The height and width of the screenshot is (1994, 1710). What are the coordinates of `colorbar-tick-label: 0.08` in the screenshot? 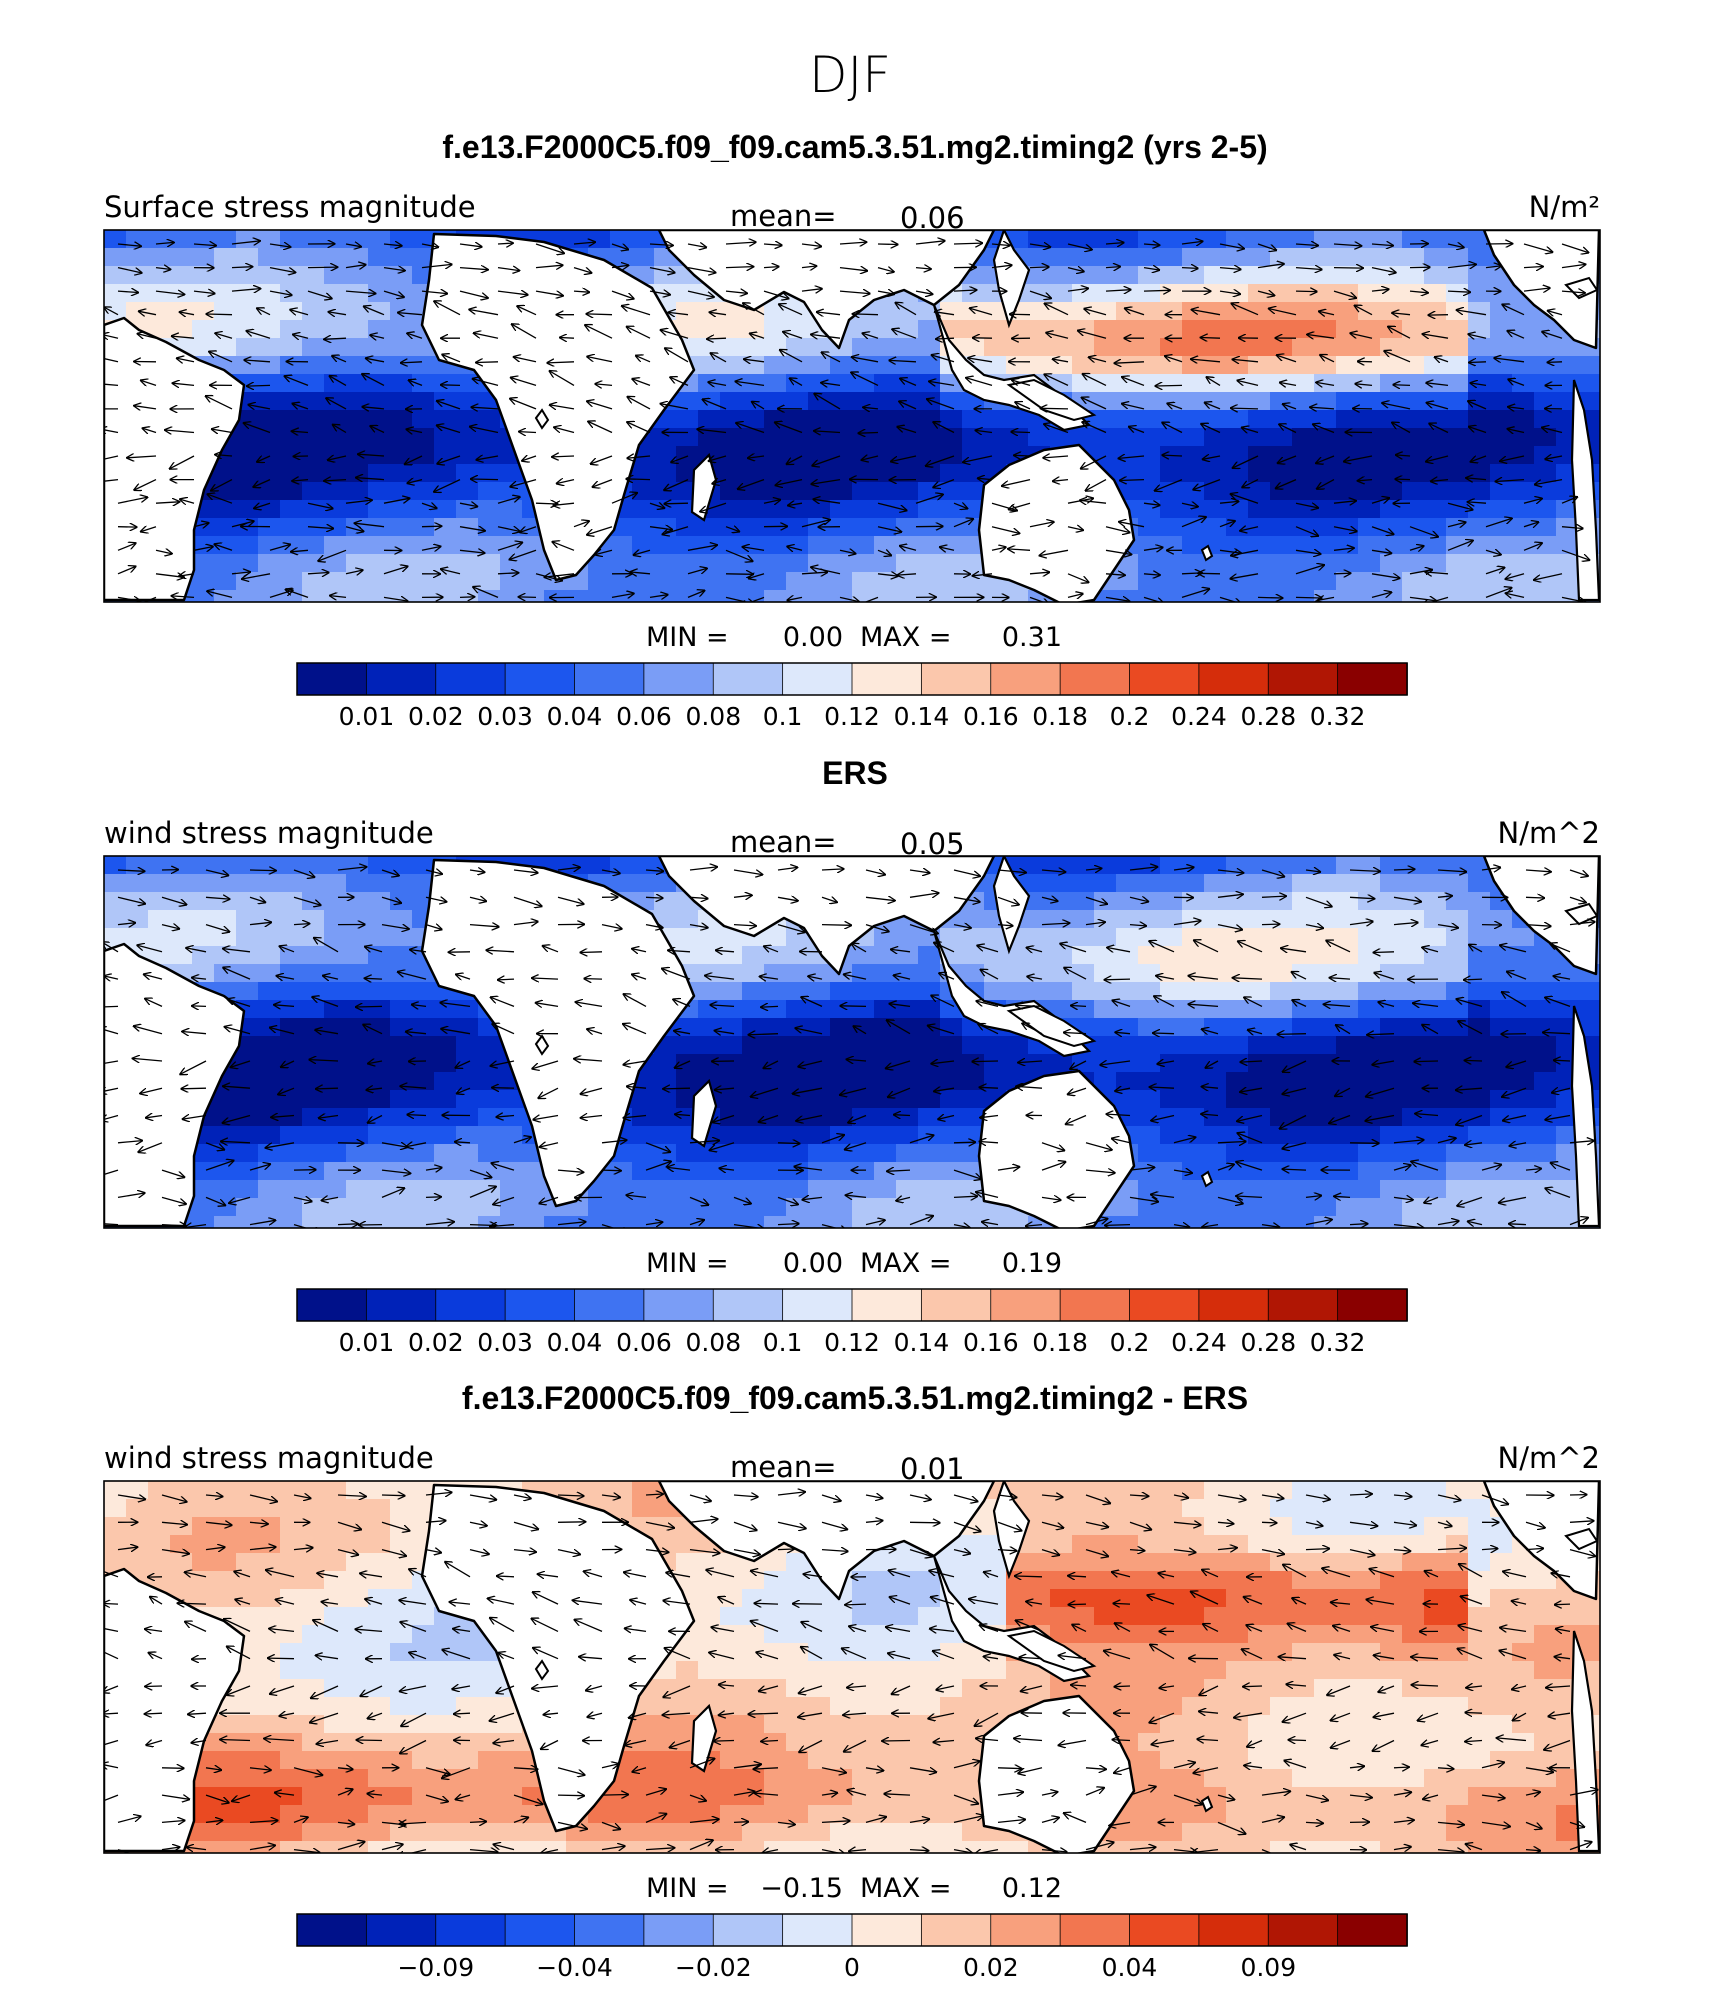 It's located at (713, 1342).